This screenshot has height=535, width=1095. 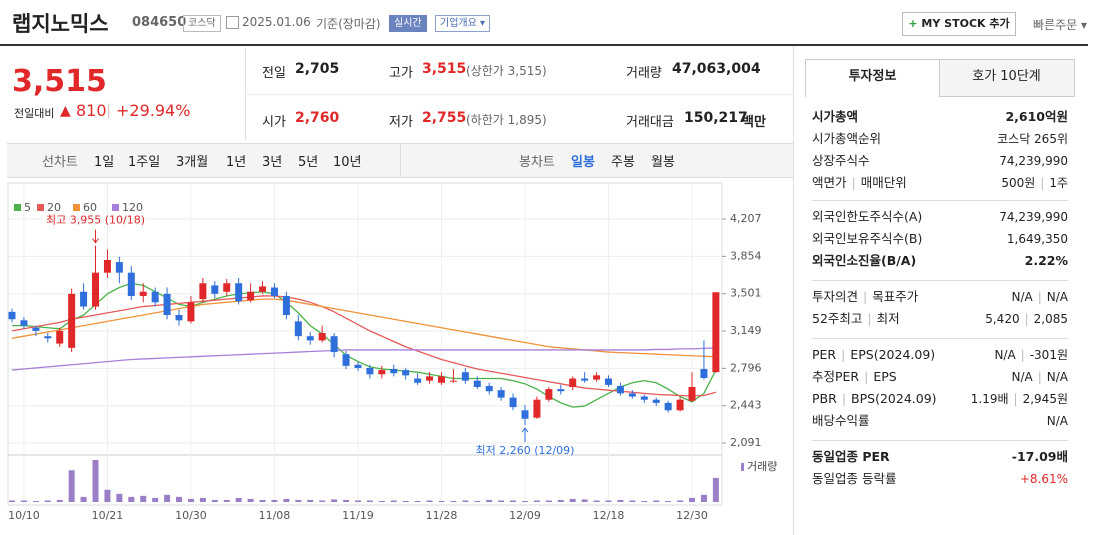 What do you see at coordinates (60, 24) in the screenshot?
I see `stock-name: 랩지노믹스` at bounding box center [60, 24].